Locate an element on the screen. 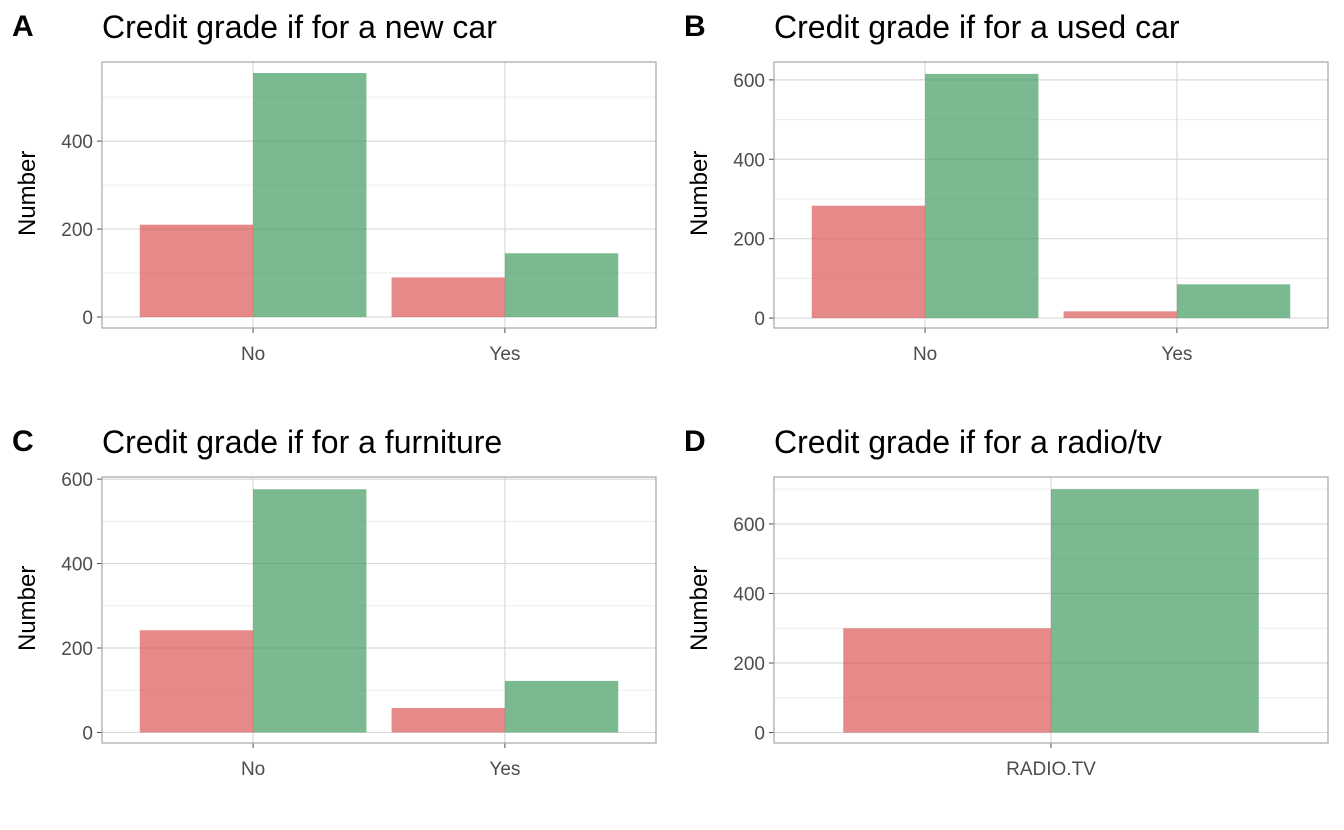  panel-tag: A is located at coordinates (23, 26).